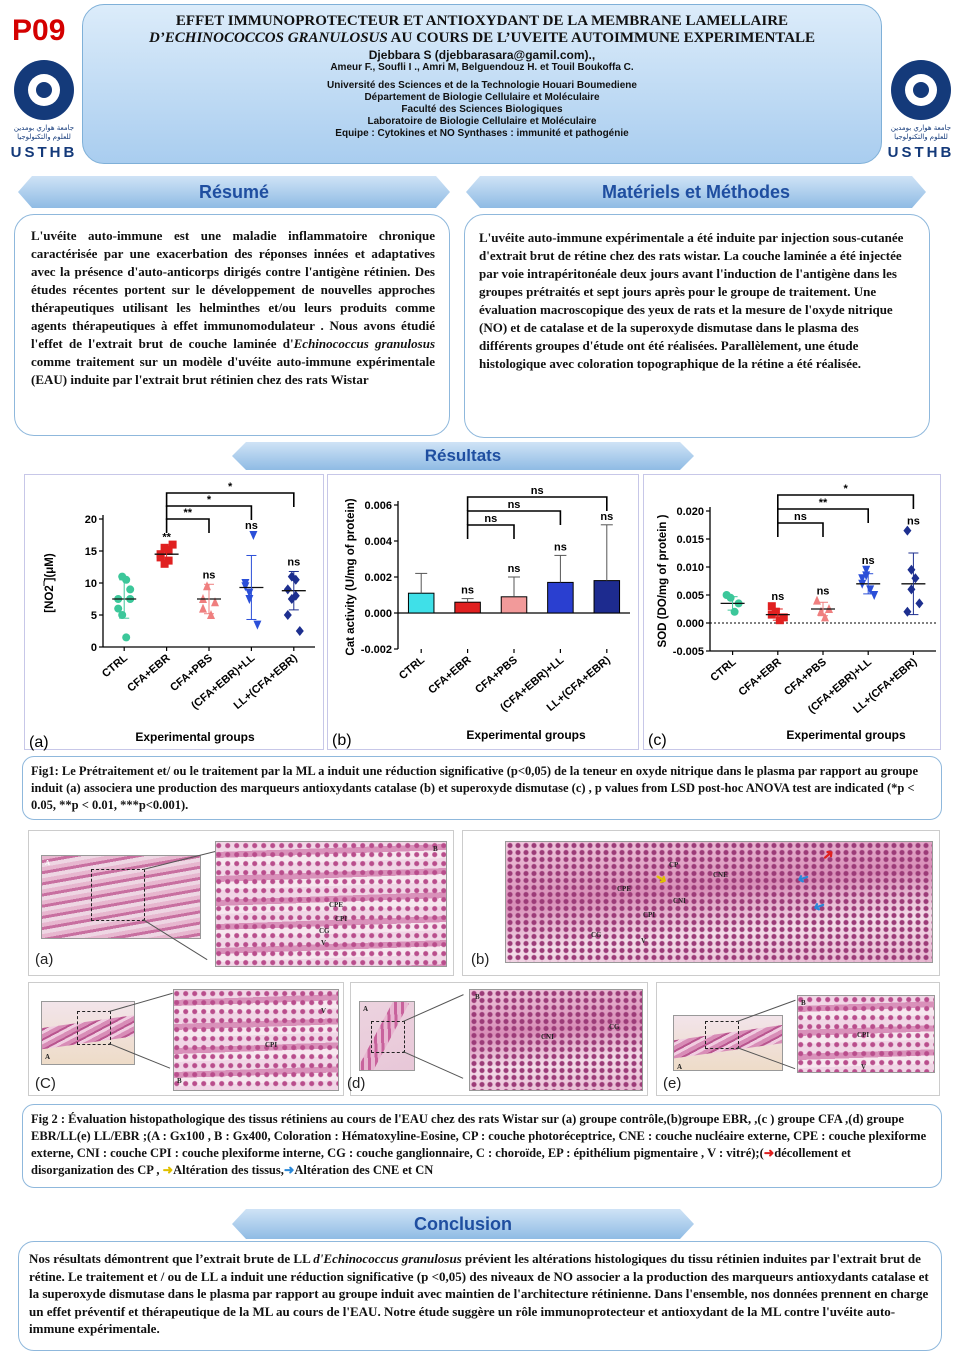 The image size is (965, 1366). What do you see at coordinates (441, 1161) in the screenshot?
I see `legend-red: décollement et disorganization des CP ,` at bounding box center [441, 1161].